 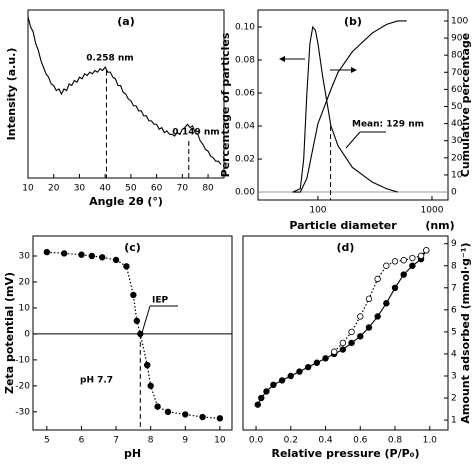 What do you see at coordinates (157, 189) in the screenshot?
I see `x-tick-label: 60` at bounding box center [157, 189].